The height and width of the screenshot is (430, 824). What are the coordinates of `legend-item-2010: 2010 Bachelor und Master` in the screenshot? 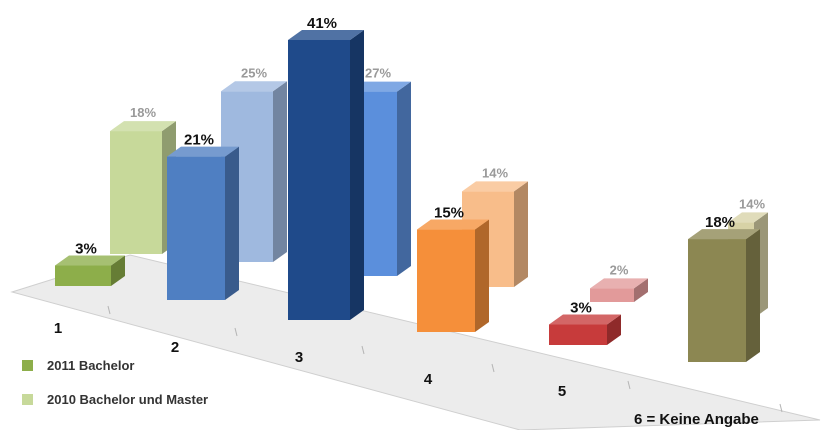 It's located at (115, 399).